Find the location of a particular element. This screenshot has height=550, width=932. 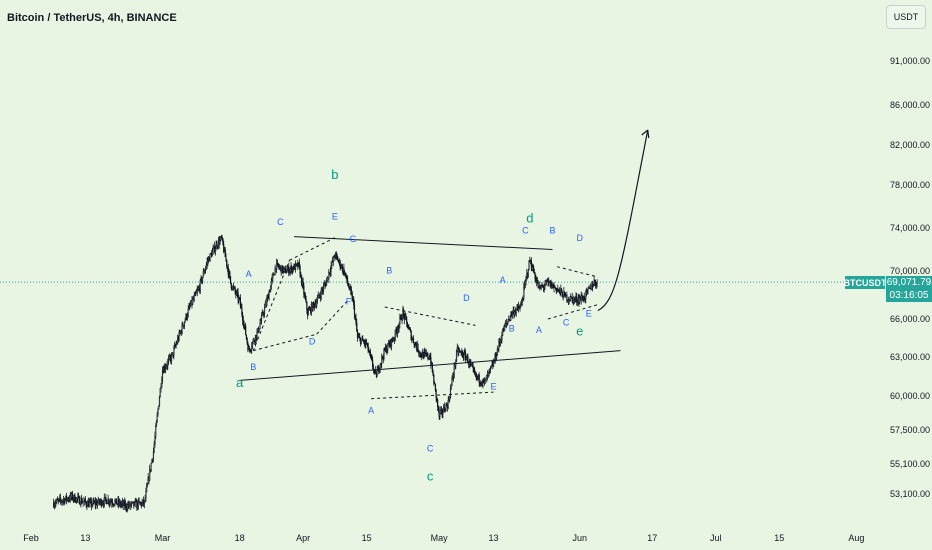

wave-label: F is located at coordinates (349, 302).